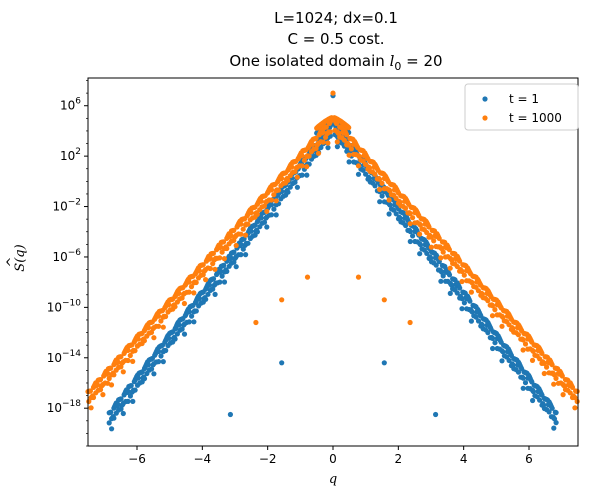 This screenshot has height=500, width=593. What do you see at coordinates (521, 107) in the screenshot?
I see `legend-box` at bounding box center [521, 107].